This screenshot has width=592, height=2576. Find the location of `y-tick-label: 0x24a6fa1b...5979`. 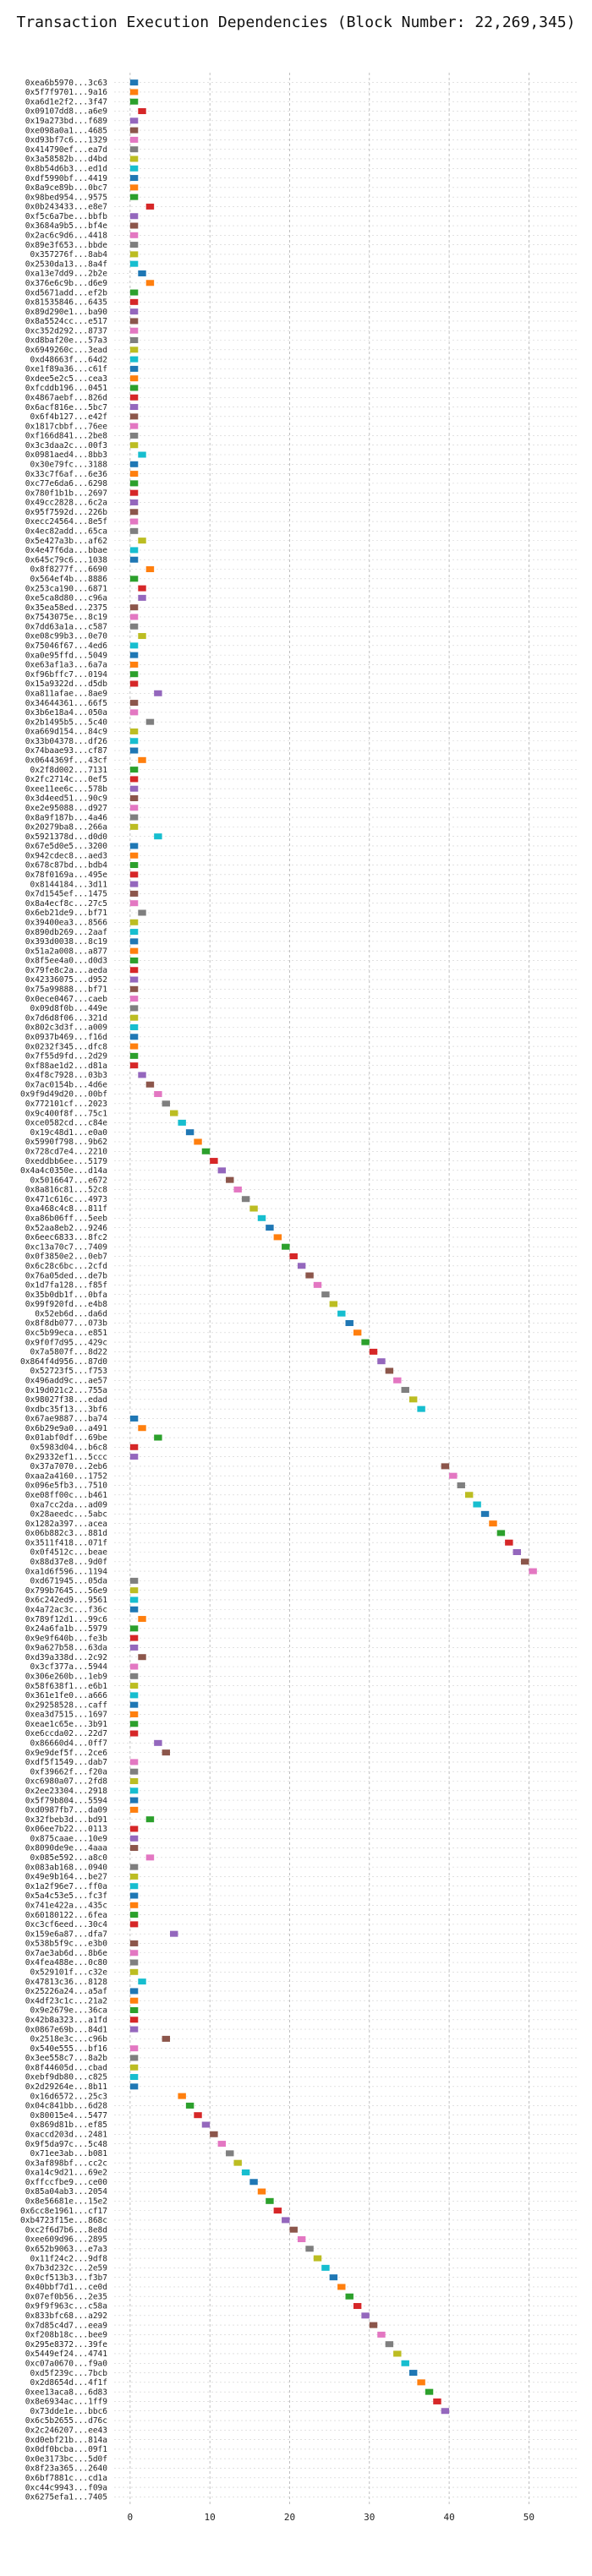

y-tick-label: 0x24a6fa1b...5979 is located at coordinates (66, 1629).